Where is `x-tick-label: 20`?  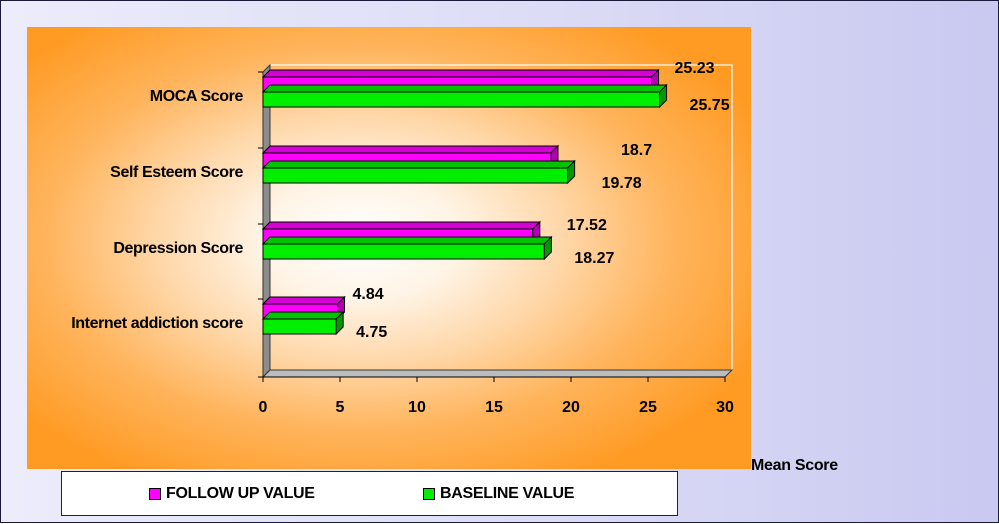
x-tick-label: 20 is located at coordinates (571, 407).